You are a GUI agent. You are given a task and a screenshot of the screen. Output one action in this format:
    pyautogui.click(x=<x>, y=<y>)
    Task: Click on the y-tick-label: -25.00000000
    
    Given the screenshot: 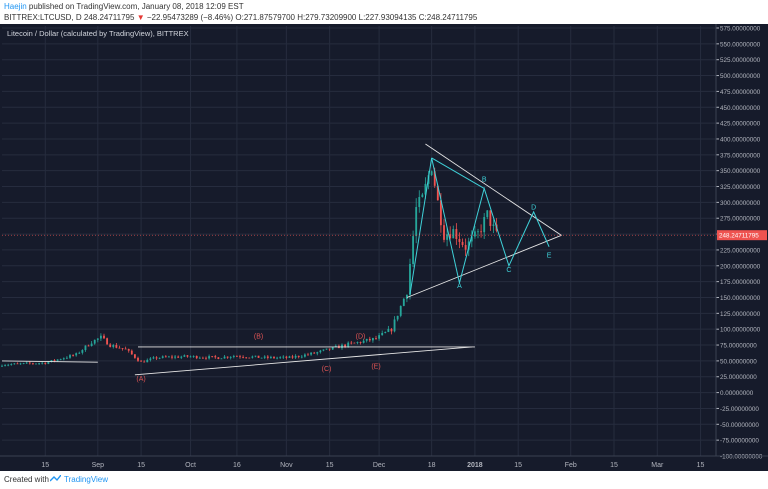 What is the action you would take?
    pyautogui.click(x=739, y=409)
    